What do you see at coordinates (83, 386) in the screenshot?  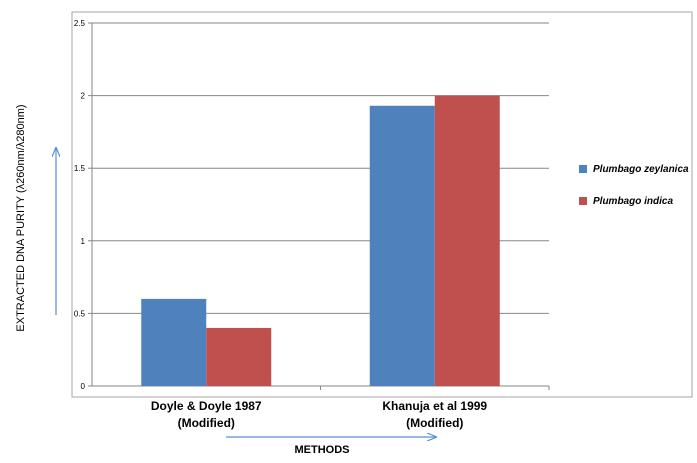 I see `y-tick-label: 0` at bounding box center [83, 386].